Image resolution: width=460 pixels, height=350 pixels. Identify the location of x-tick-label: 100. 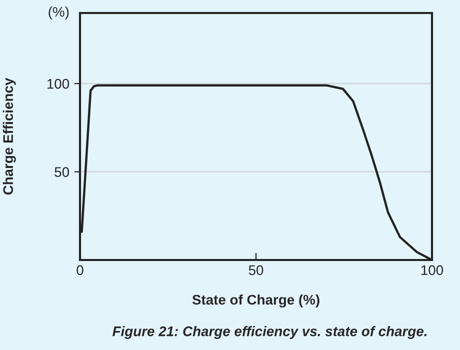
(432, 270).